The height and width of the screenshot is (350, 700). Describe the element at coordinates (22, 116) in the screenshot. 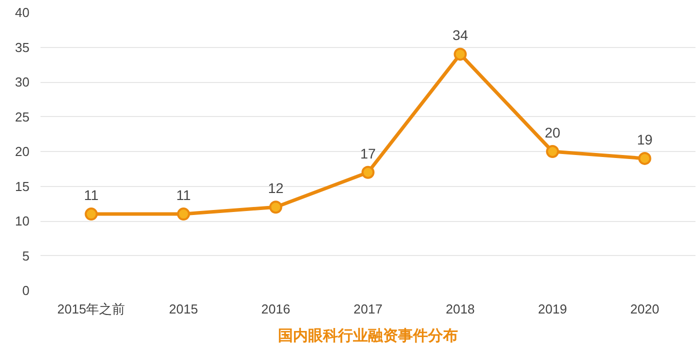

I see `y-tick-label: 25` at that location.